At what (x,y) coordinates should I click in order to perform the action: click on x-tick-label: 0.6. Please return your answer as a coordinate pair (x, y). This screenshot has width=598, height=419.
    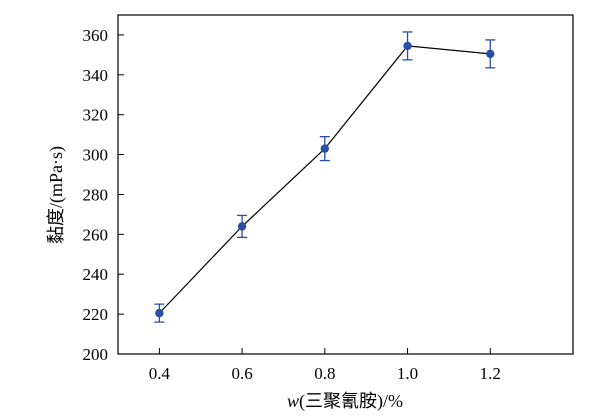
    Looking at the image, I should click on (241, 373).